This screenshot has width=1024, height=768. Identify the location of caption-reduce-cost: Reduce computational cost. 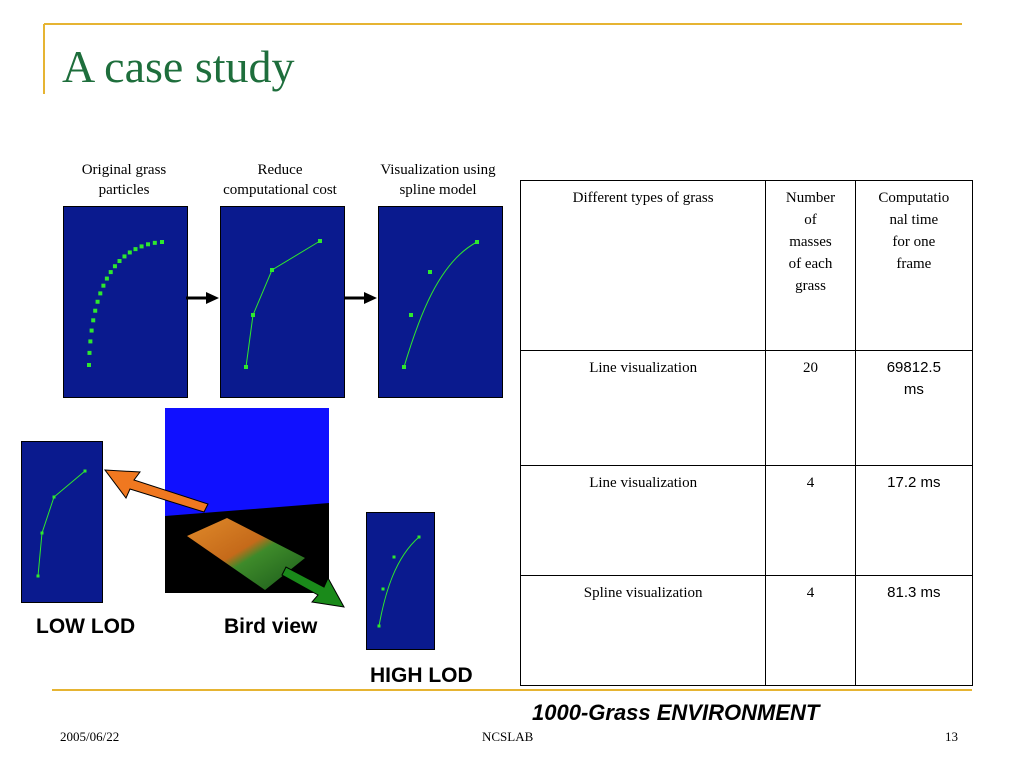
(280, 180).